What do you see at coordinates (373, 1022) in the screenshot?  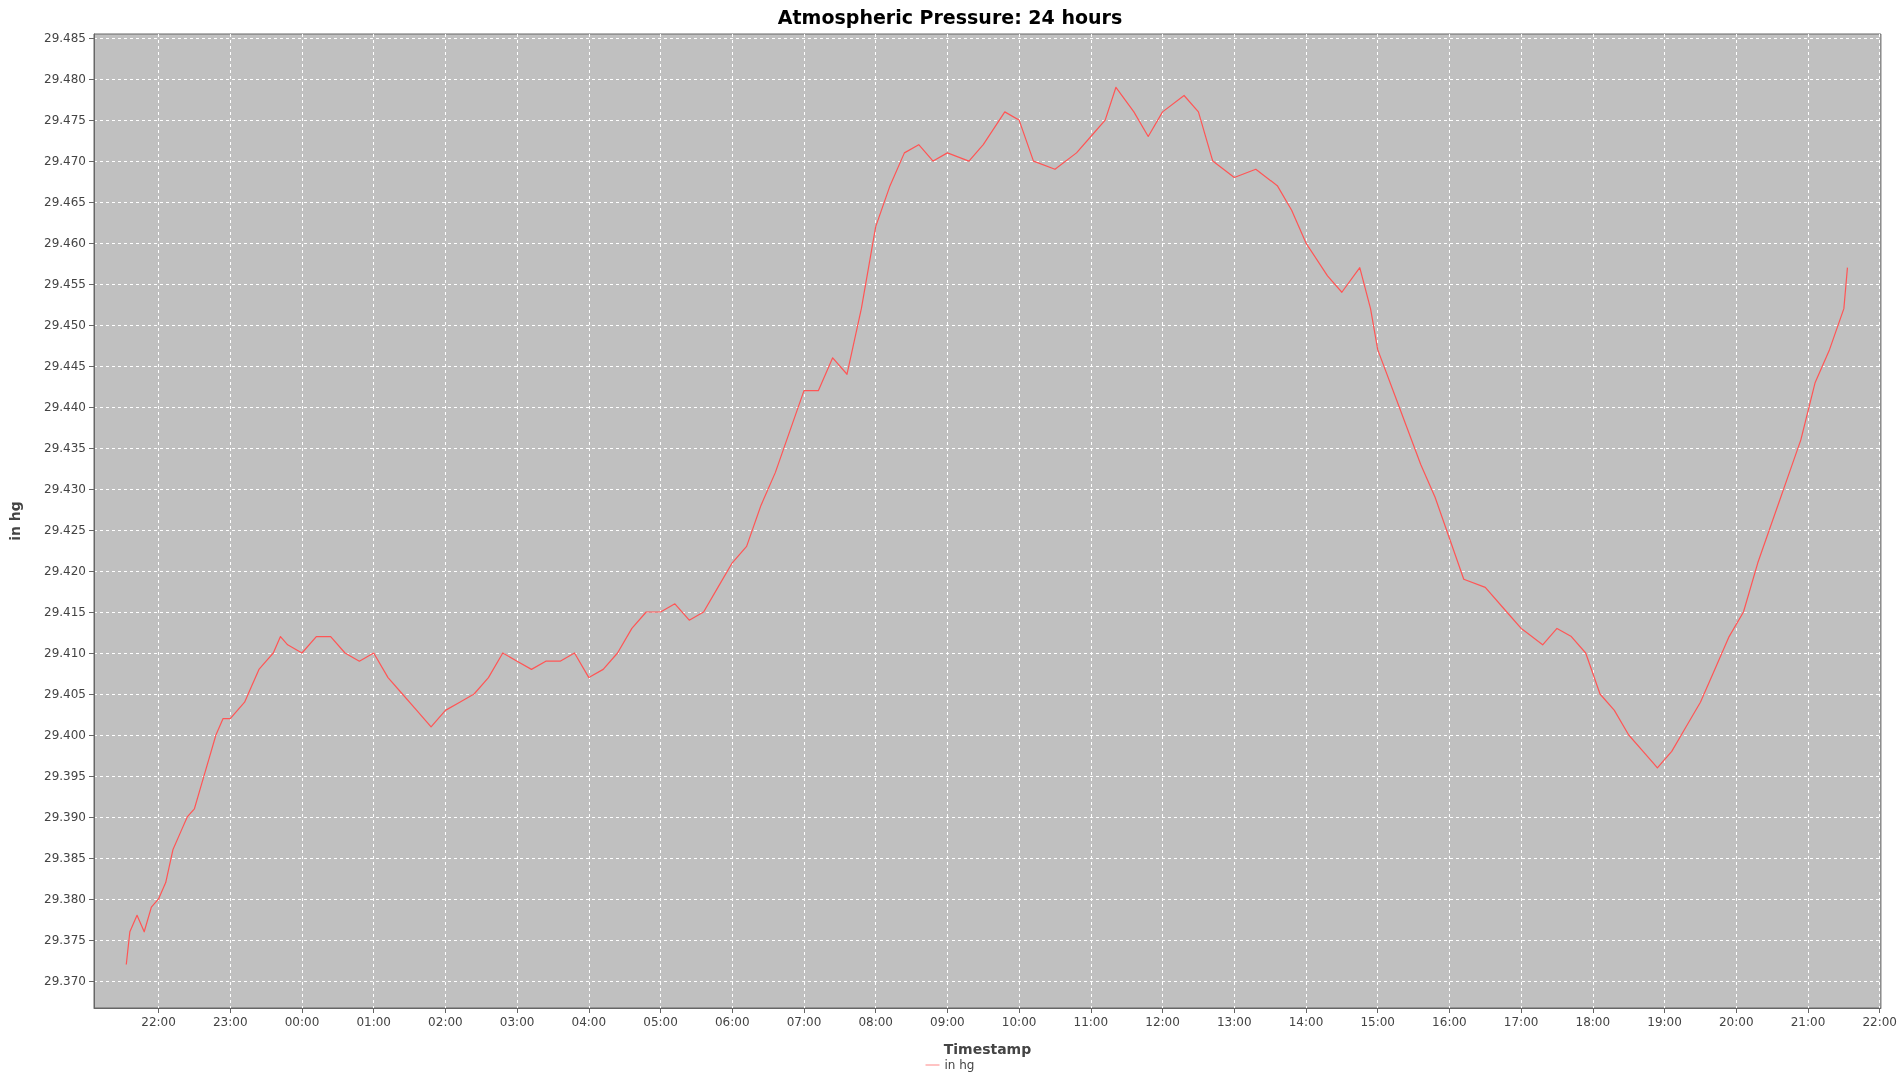 I see `x-tick-label: 01:00` at bounding box center [373, 1022].